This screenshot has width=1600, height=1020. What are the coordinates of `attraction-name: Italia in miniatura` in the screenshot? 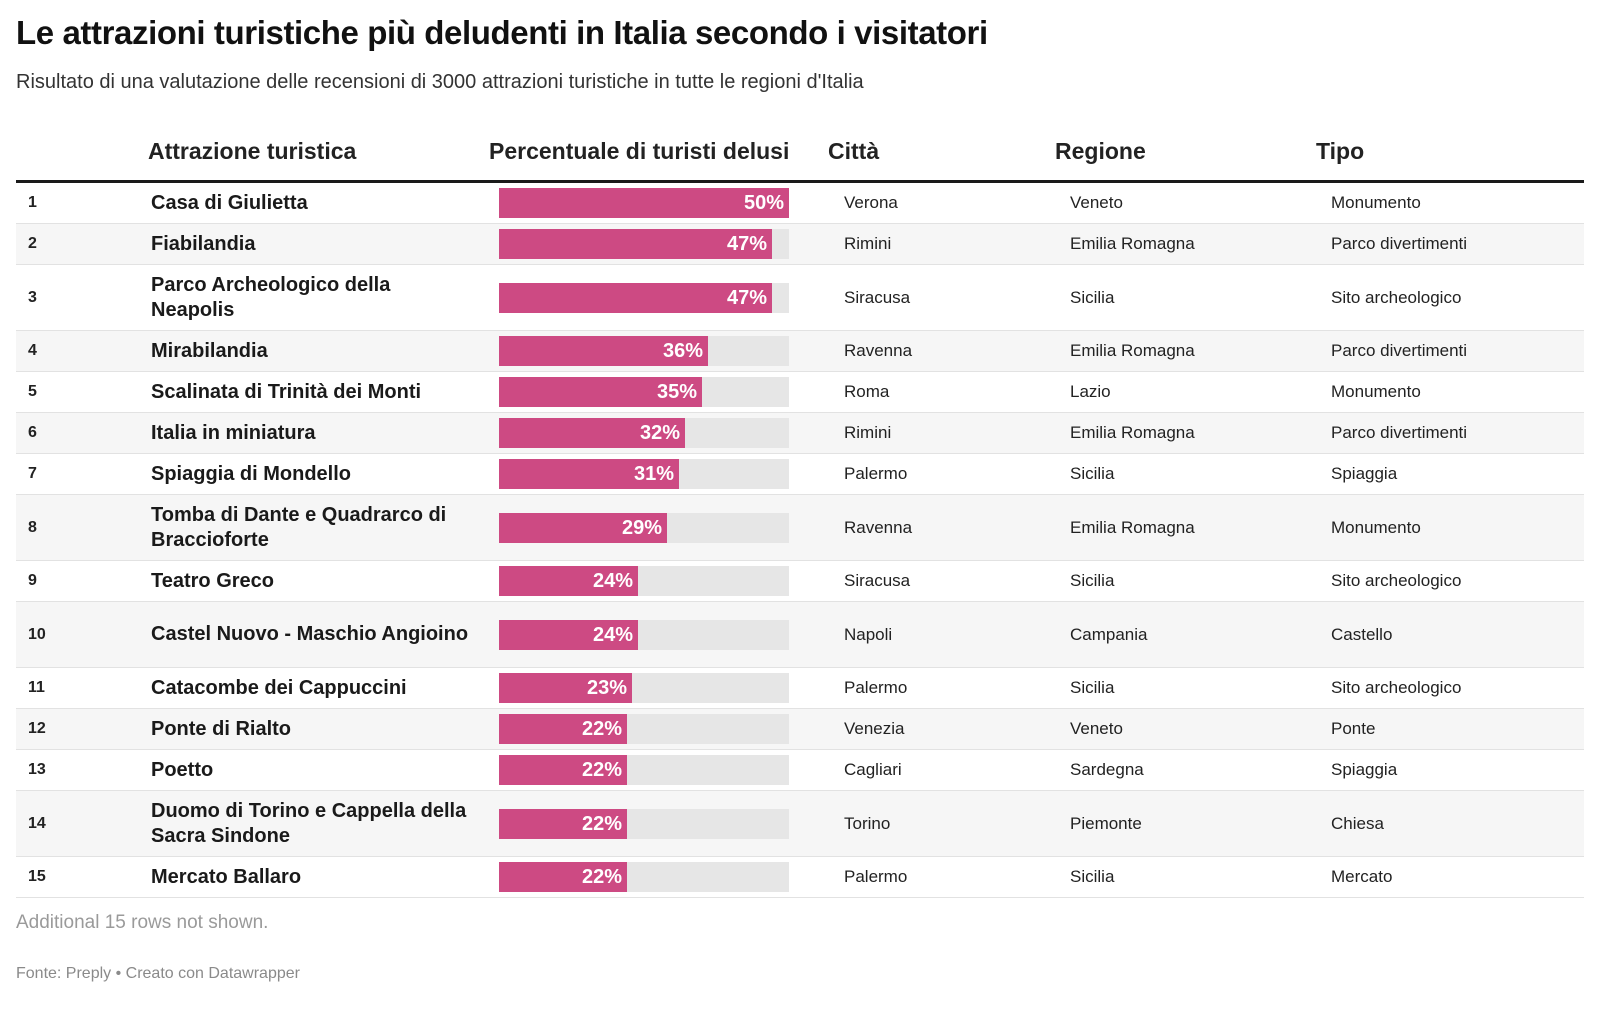 It's located at (233, 432).